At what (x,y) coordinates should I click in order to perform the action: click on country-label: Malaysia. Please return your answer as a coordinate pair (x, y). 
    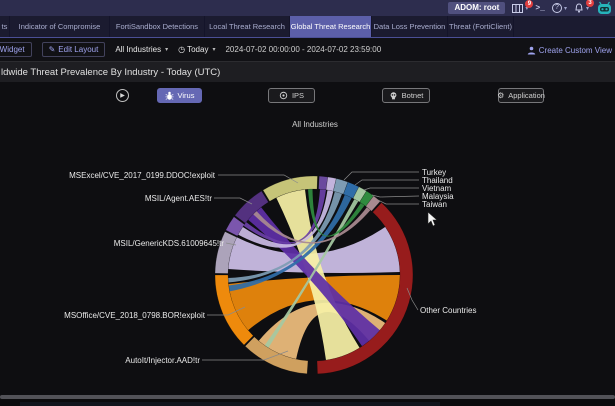
    Looking at the image, I should click on (438, 196).